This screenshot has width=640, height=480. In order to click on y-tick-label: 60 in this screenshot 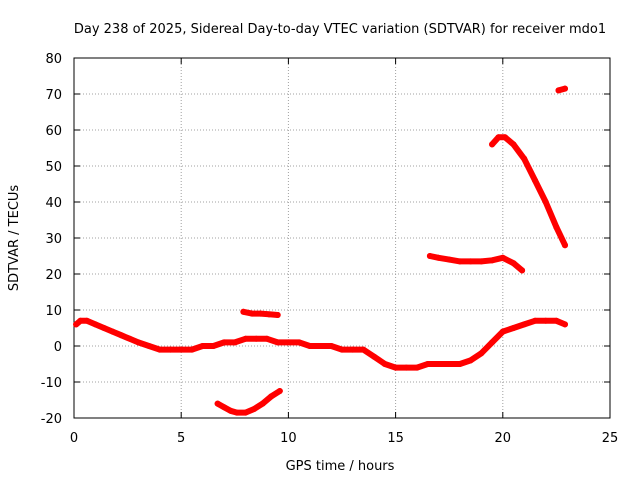, I will do `click(53, 131)`.